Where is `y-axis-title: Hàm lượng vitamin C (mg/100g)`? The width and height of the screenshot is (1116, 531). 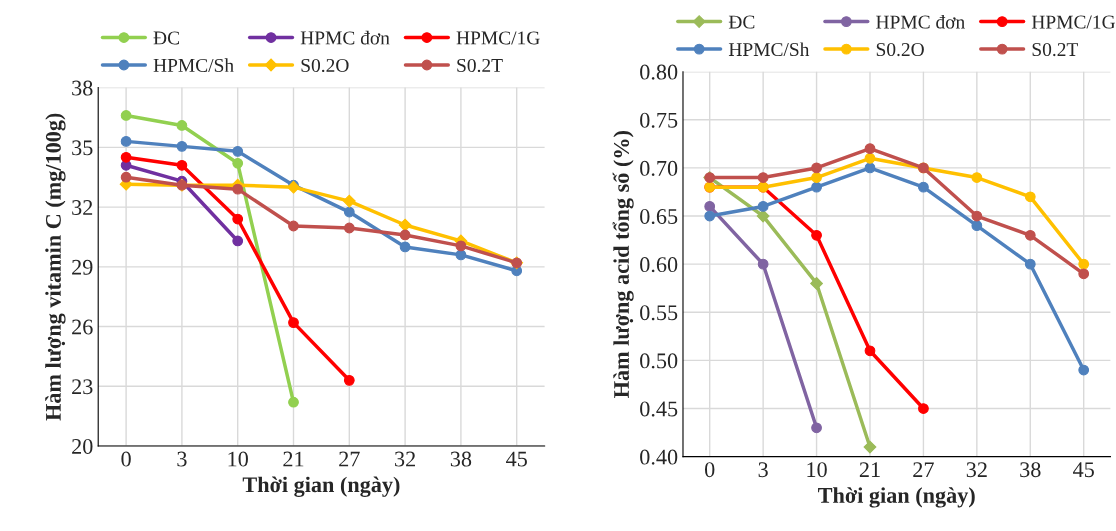
y-axis-title: Hàm lượng vitamin C (mg/100g) is located at coordinates (55, 267).